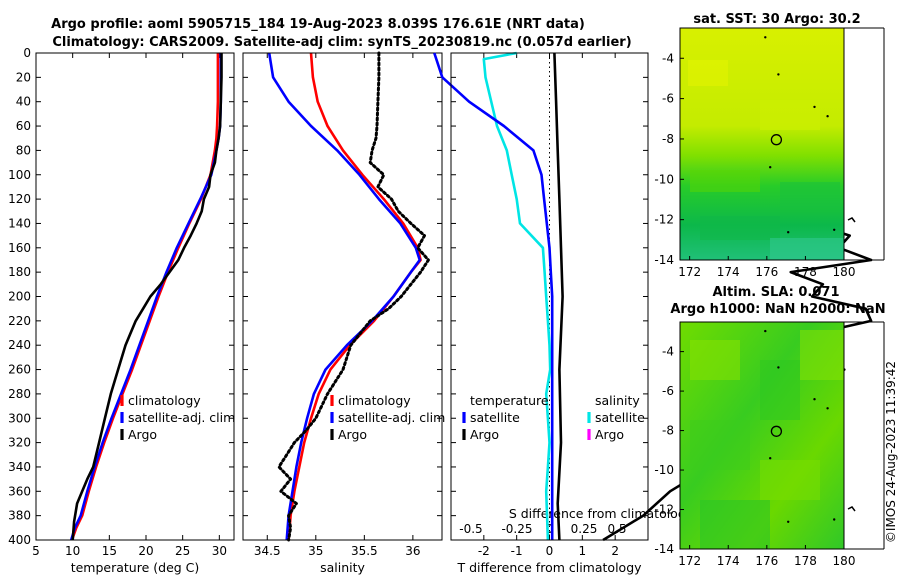 The image size is (900, 584). Describe the element at coordinates (19, 443) in the screenshot. I see `y-tick-label: 320` at that location.